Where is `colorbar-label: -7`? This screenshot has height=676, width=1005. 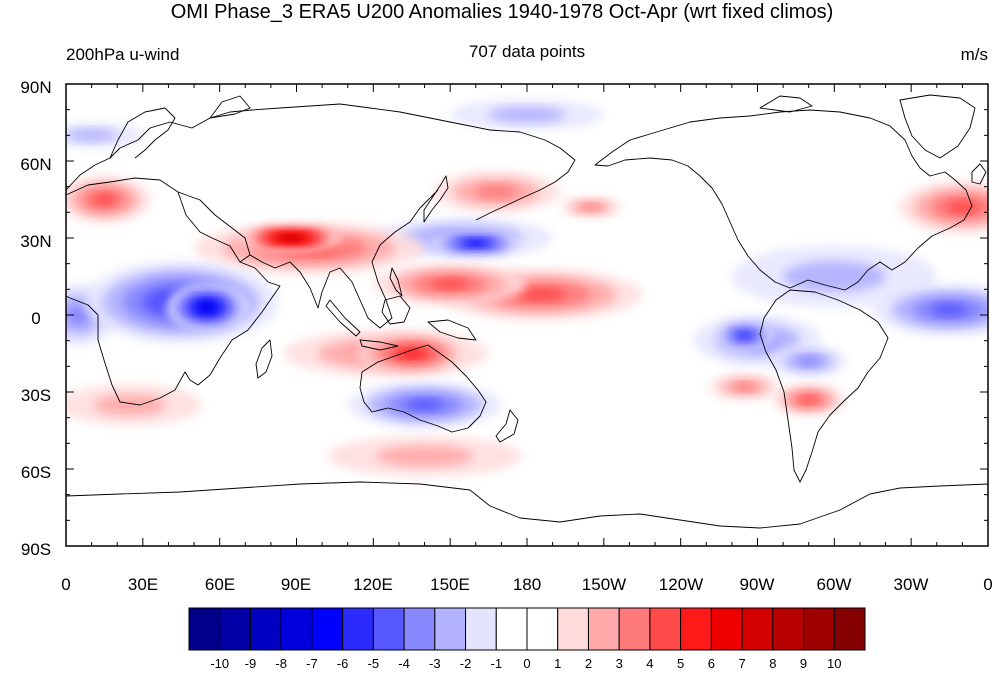 colorbar-label: -7 is located at coordinates (312, 663).